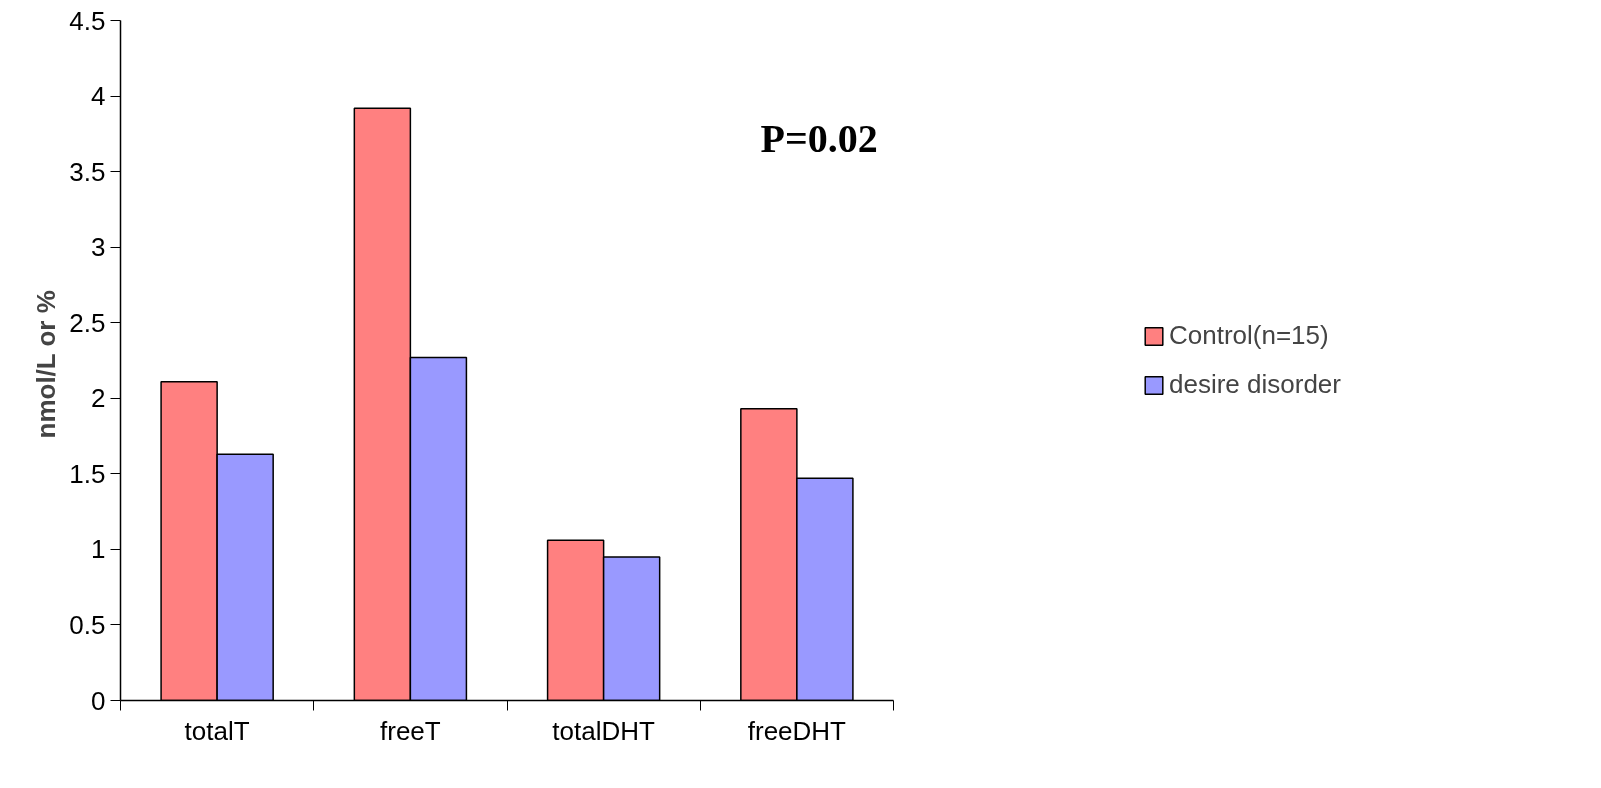  Describe the element at coordinates (98, 96) in the screenshot. I see `y-tick-label: 4` at that location.